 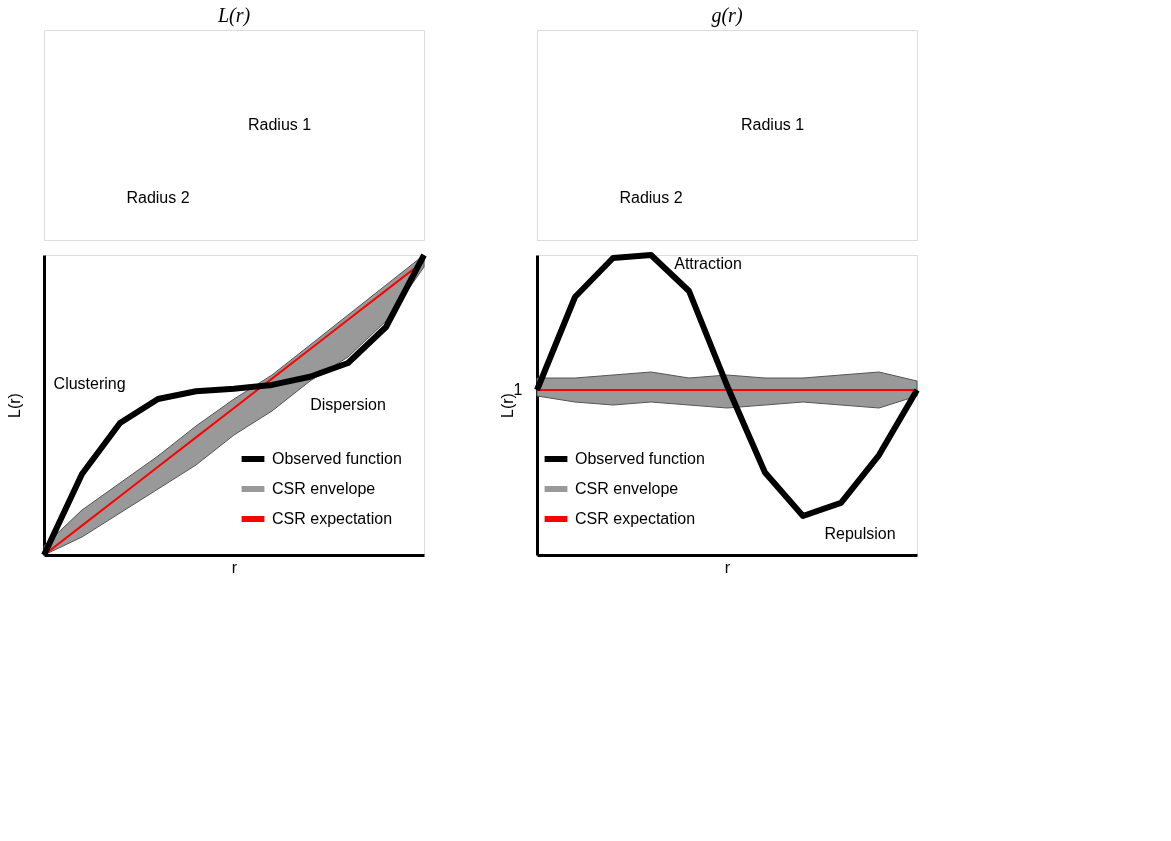 I want to click on annotation: Clustering, so click(x=89, y=383).